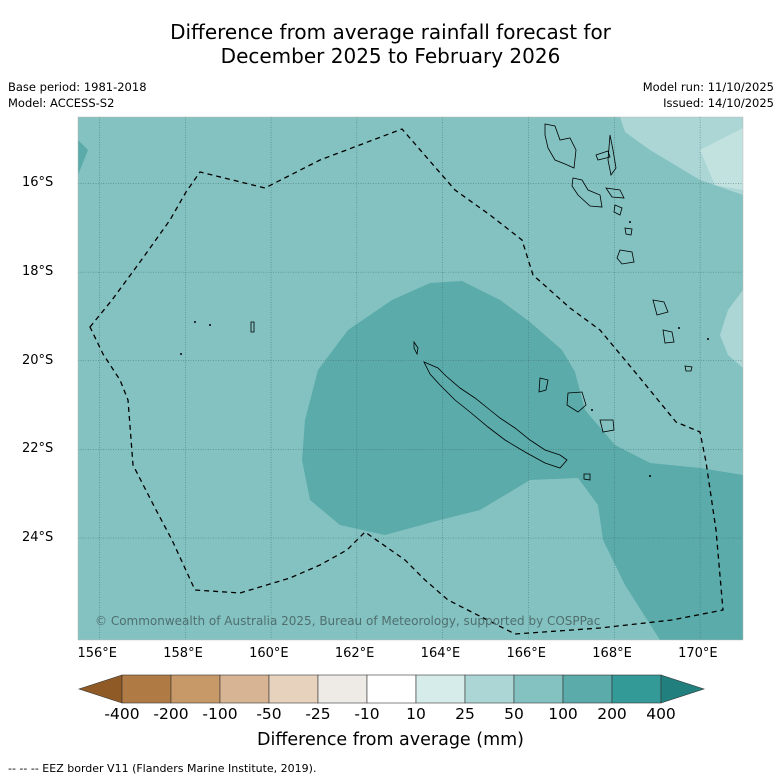 This screenshot has width=781, height=781. Describe the element at coordinates (615, 193) in the screenshot. I see `efate-coast` at that location.